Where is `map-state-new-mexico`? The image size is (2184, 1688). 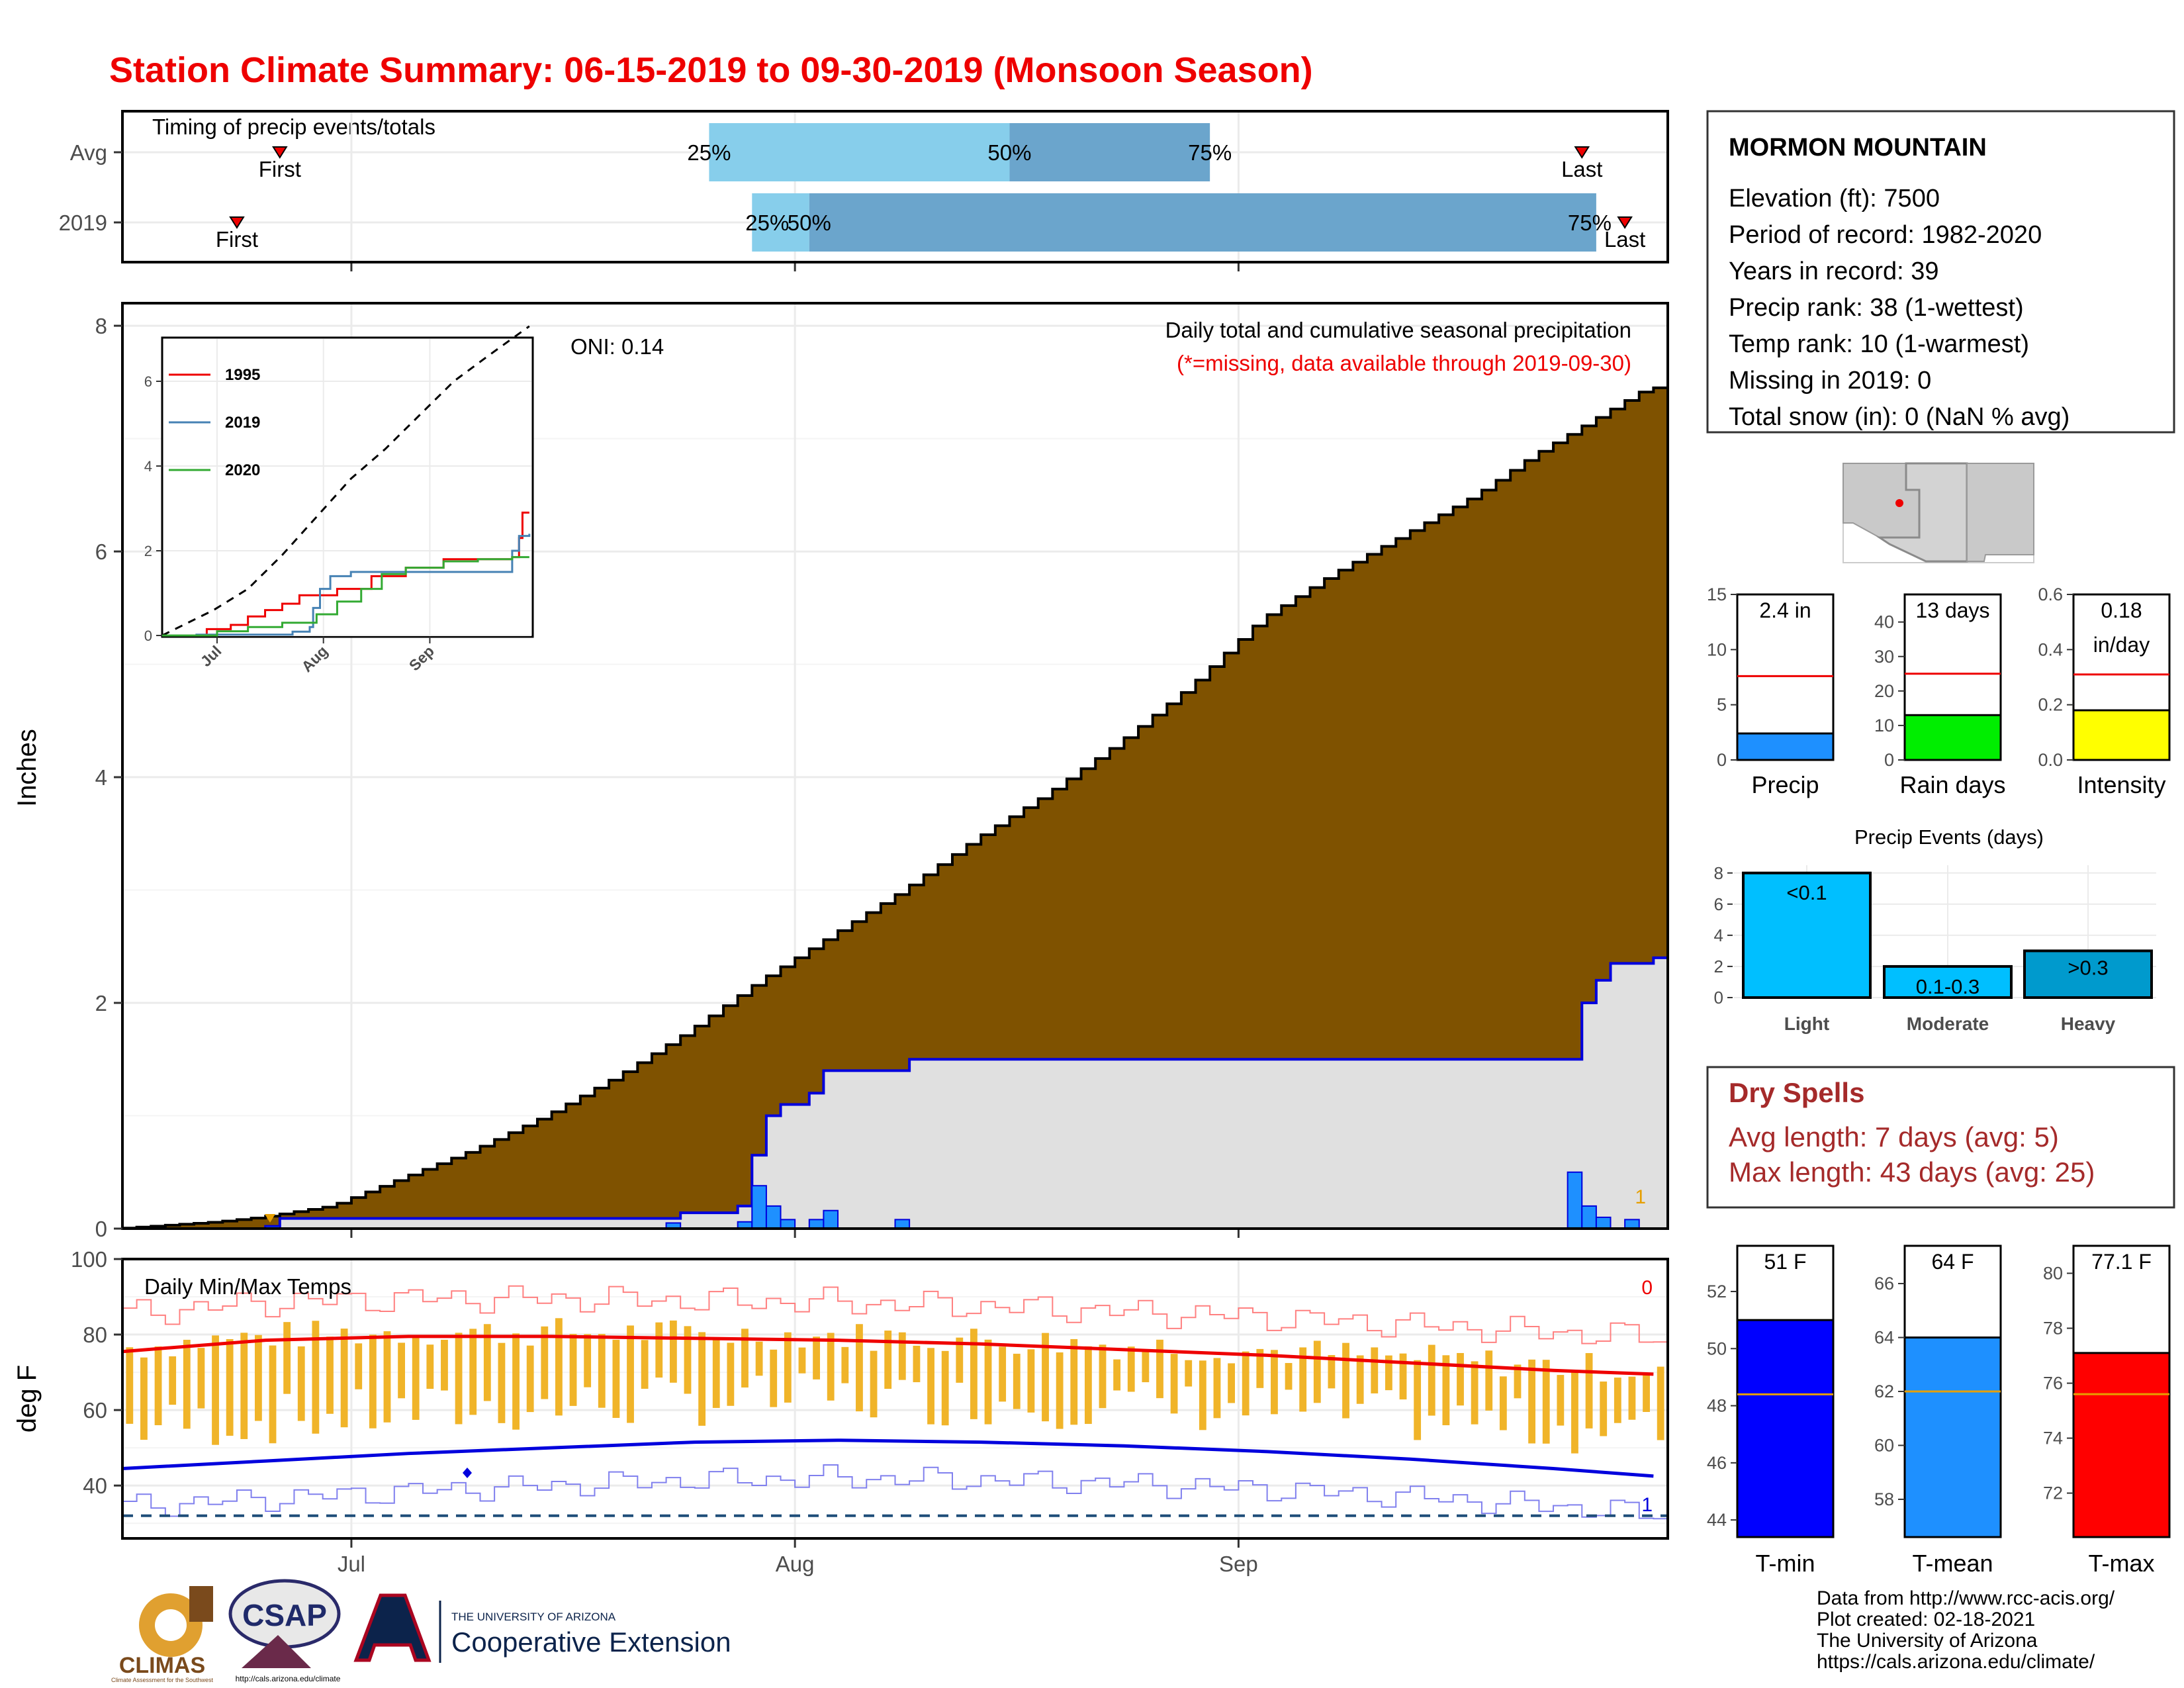
map-state-new-mexico is located at coordinates (2000, 512).